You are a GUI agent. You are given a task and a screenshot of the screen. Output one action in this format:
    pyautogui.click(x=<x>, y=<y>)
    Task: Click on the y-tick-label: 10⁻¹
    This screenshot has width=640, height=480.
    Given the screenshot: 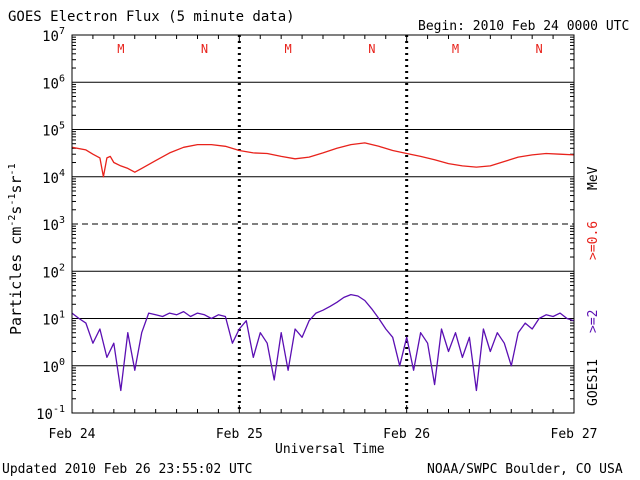 What is the action you would take?
    pyautogui.click(x=50, y=413)
    